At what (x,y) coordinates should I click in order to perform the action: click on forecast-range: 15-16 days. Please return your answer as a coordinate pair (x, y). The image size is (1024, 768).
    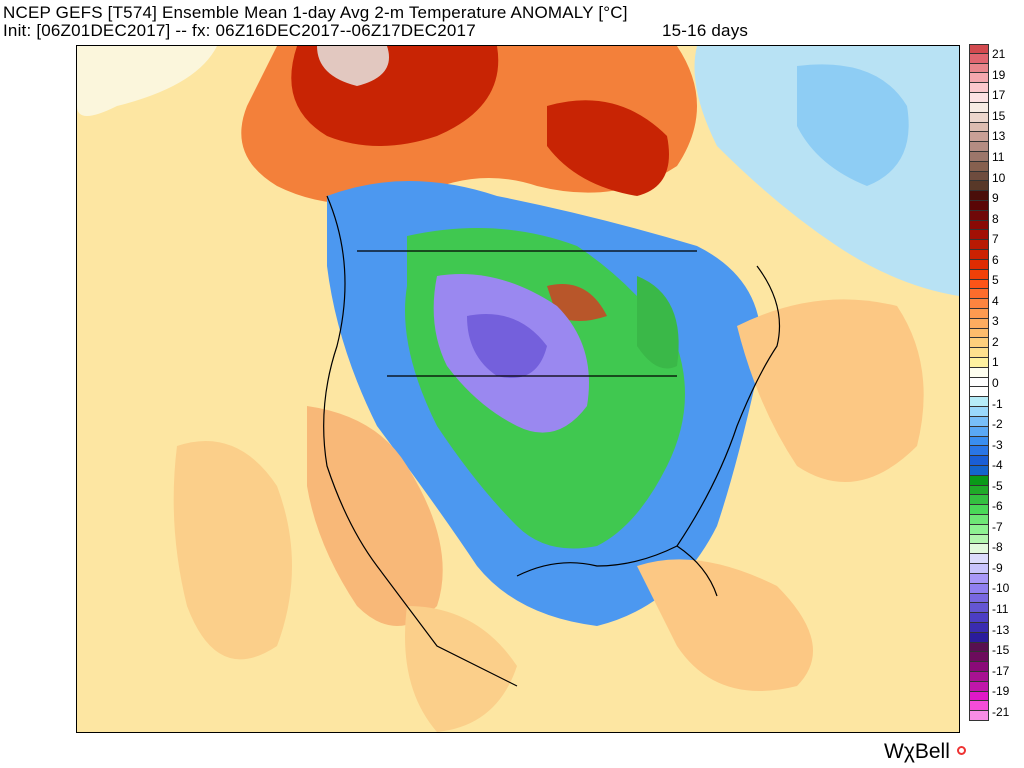
    Looking at the image, I should click on (705, 30).